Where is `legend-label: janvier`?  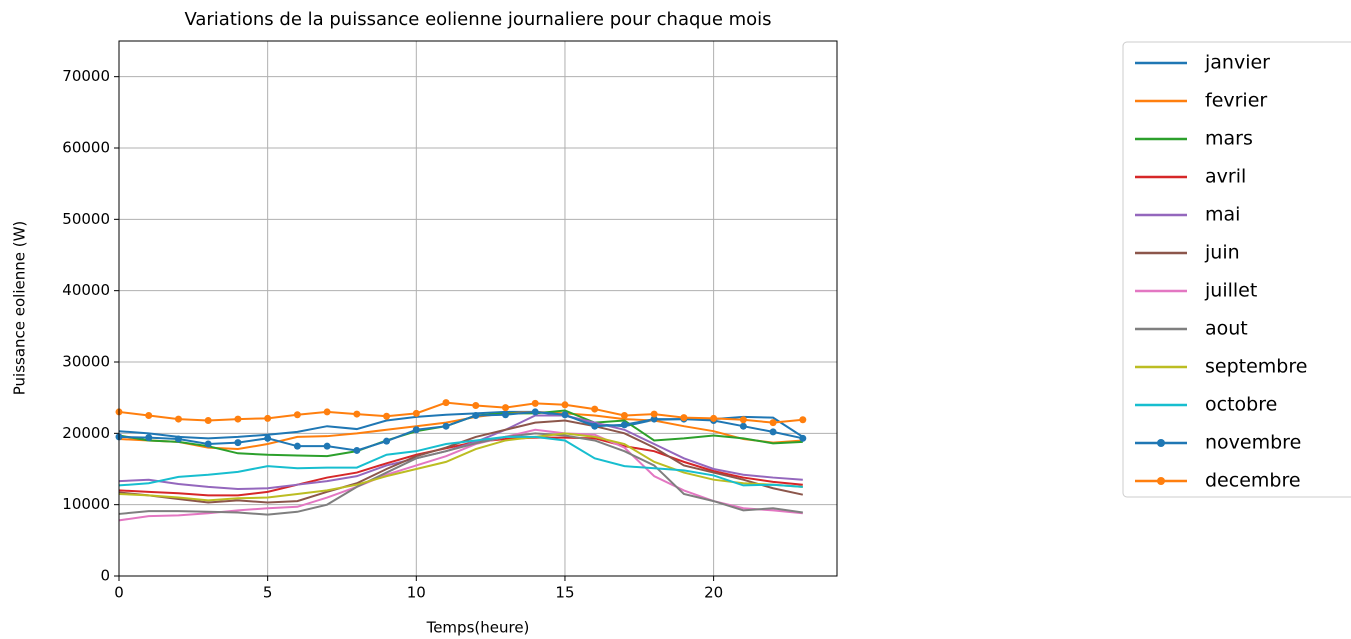
legend-label: janvier is located at coordinates (1237, 63).